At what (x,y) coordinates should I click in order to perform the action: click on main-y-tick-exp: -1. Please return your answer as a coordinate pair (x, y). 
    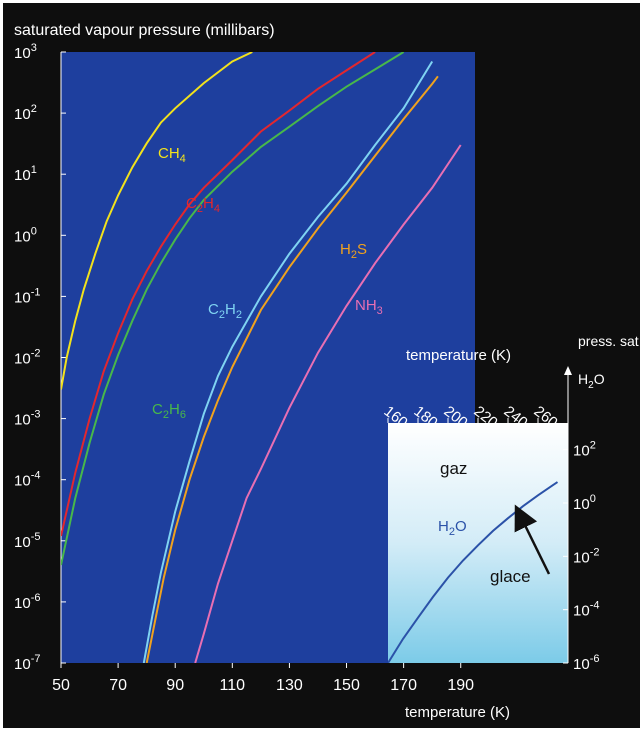
    Looking at the image, I should click on (36, 292).